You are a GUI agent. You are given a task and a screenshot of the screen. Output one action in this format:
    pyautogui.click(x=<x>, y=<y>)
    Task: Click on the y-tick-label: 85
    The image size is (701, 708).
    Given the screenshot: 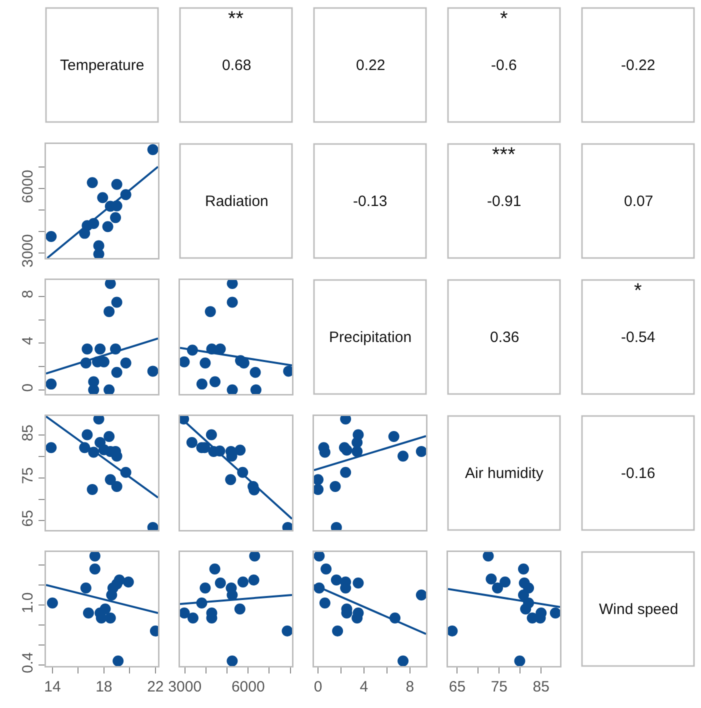 What is the action you would take?
    pyautogui.click(x=28, y=433)
    